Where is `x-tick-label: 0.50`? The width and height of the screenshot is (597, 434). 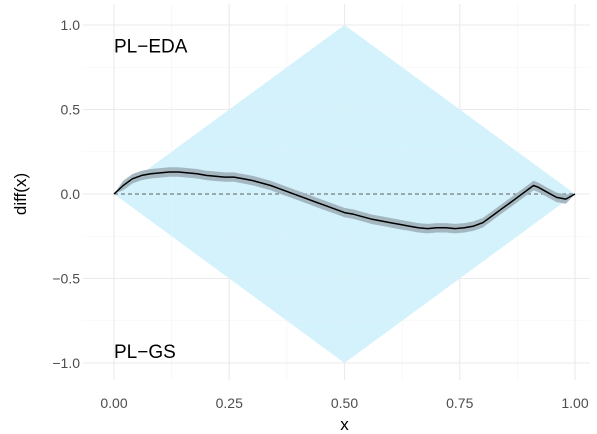 x-tick-label: 0.50 is located at coordinates (344, 403).